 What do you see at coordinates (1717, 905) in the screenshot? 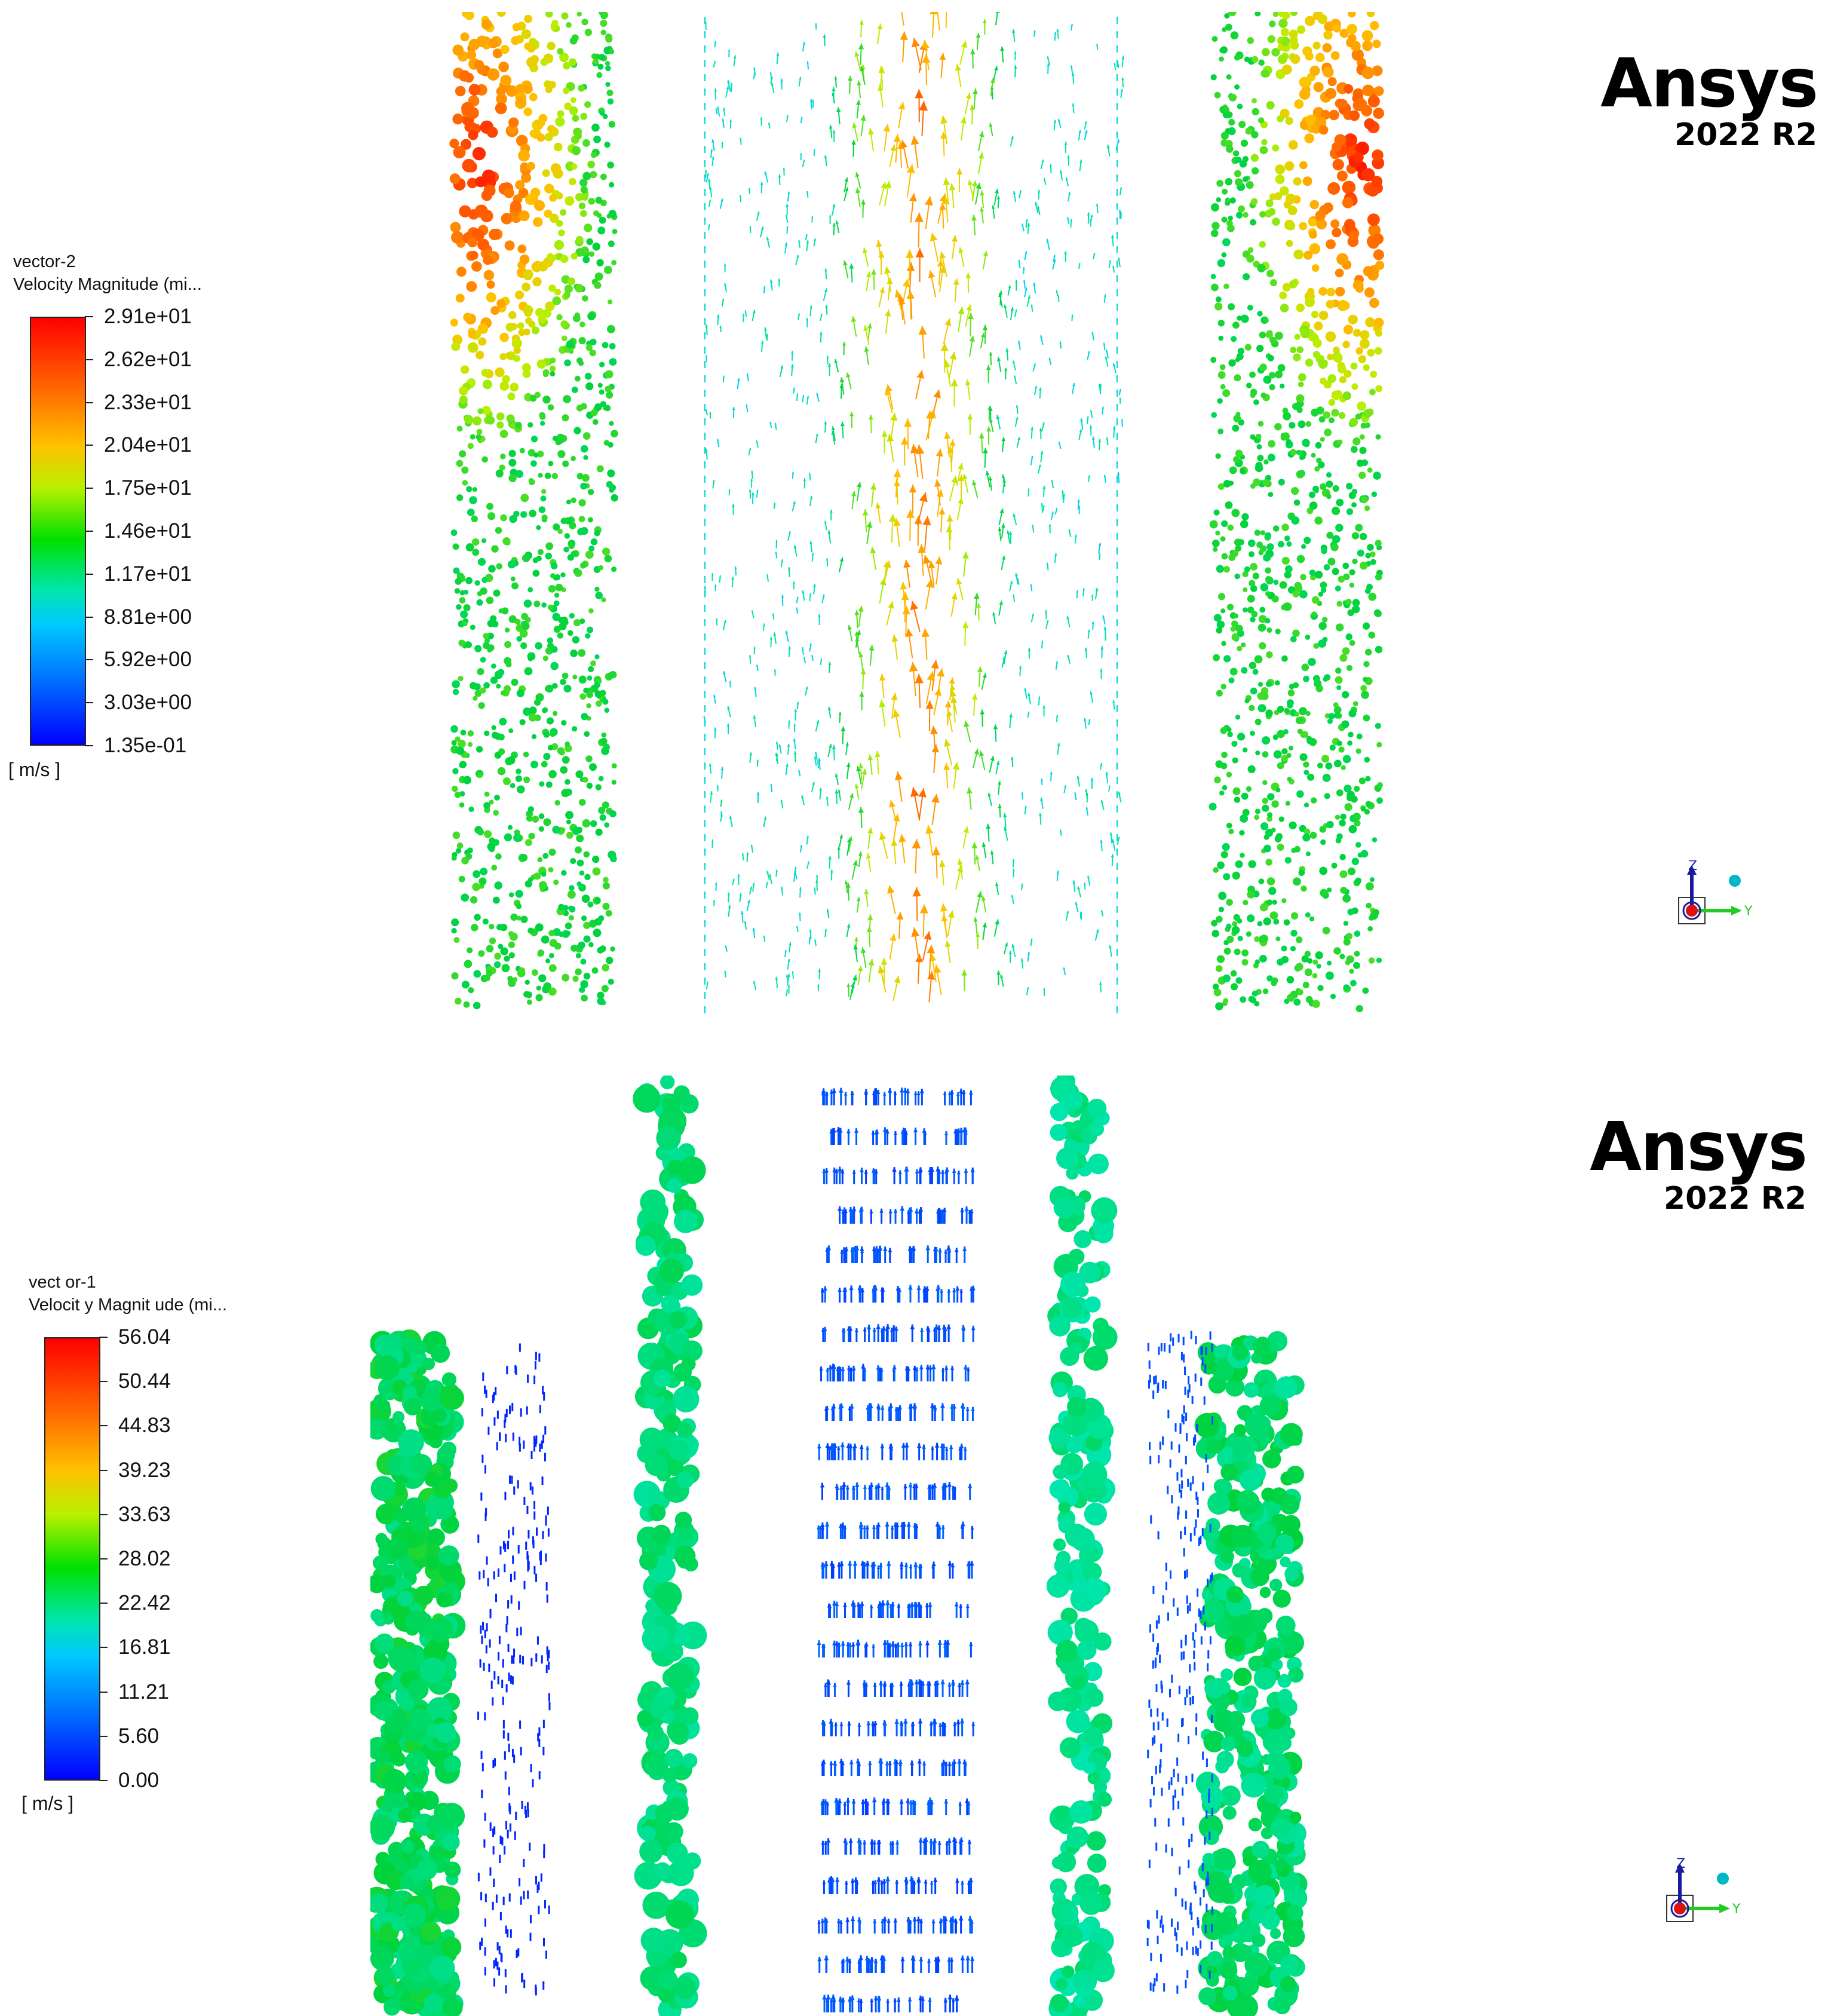
I see `axis-triad: Z Y` at bounding box center [1717, 905].